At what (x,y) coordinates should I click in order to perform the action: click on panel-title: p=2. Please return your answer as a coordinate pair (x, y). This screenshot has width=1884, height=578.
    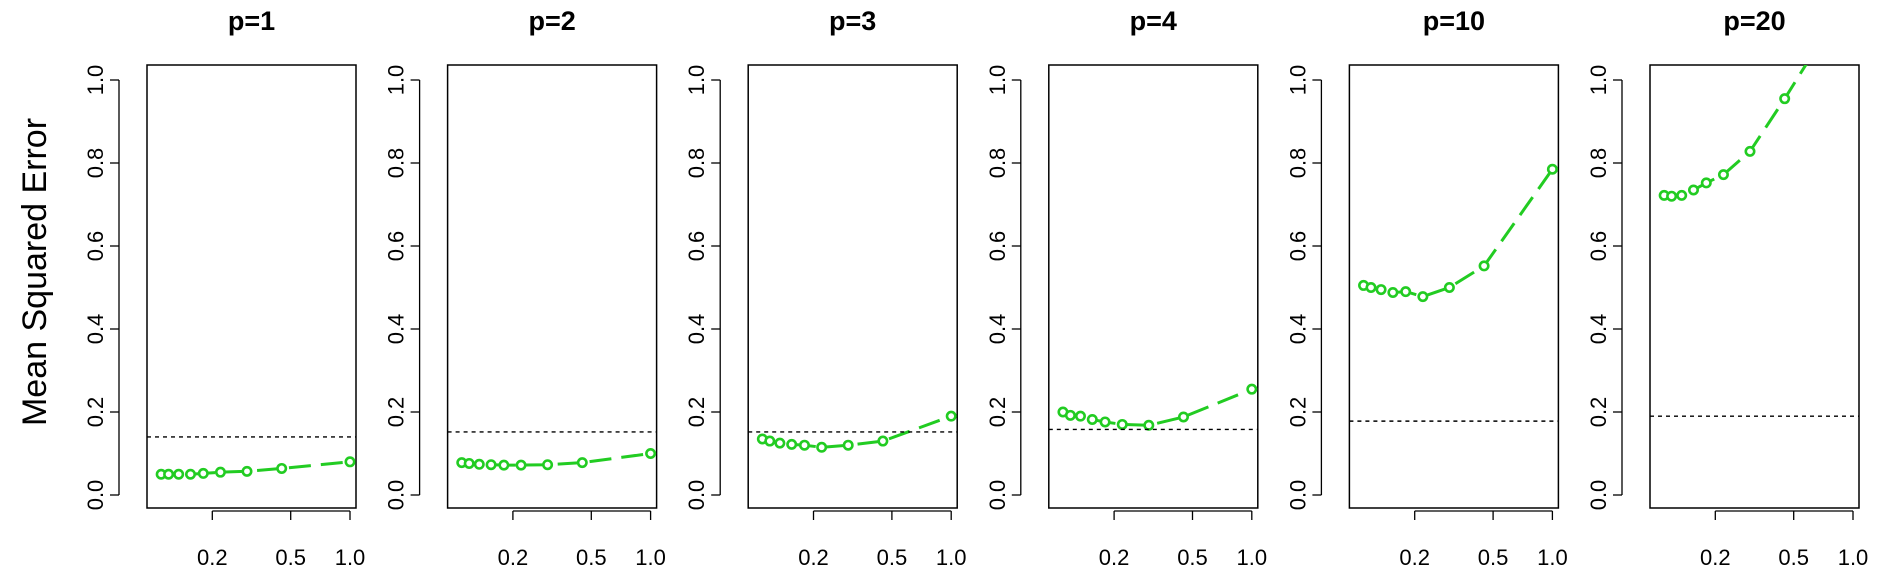
    Looking at the image, I should click on (551, 21).